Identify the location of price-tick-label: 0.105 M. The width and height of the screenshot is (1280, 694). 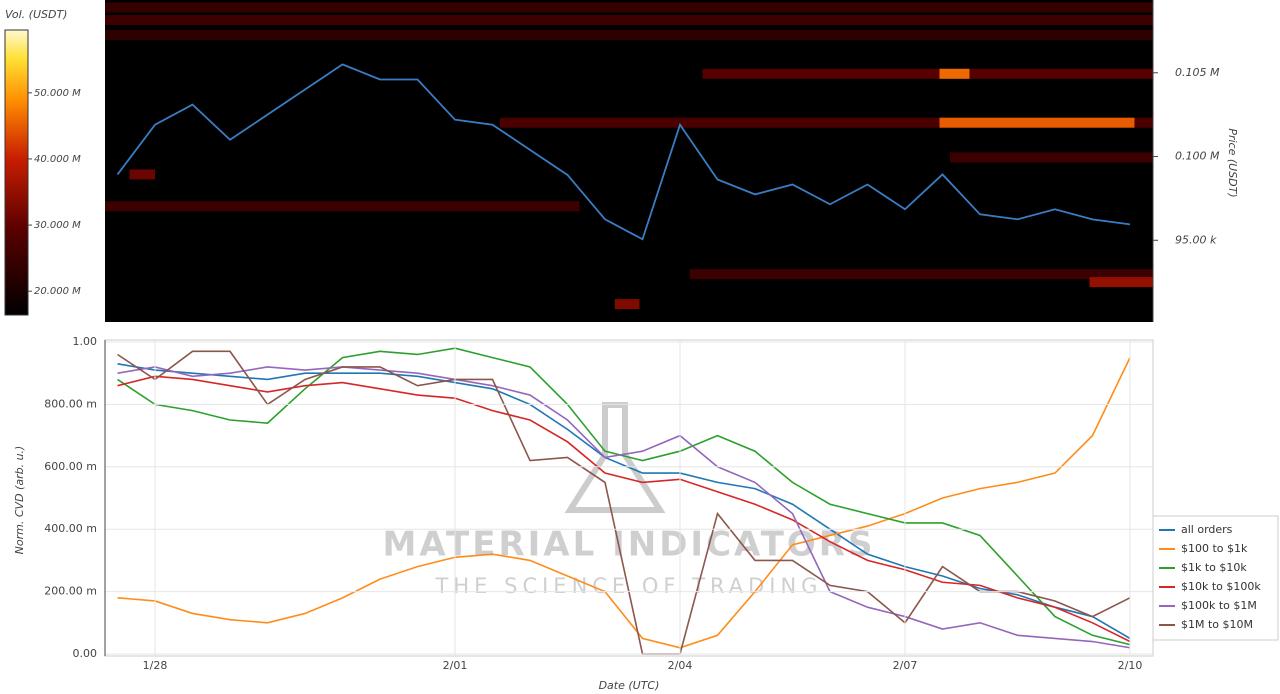
(1197, 72).